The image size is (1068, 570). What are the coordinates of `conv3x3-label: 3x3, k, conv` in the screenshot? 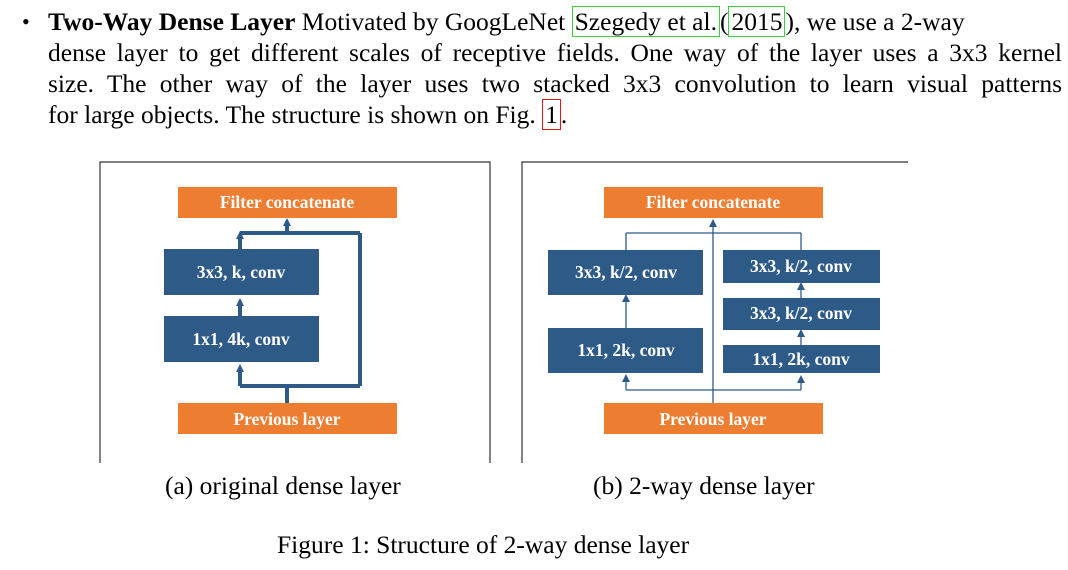 It's located at (241, 272).